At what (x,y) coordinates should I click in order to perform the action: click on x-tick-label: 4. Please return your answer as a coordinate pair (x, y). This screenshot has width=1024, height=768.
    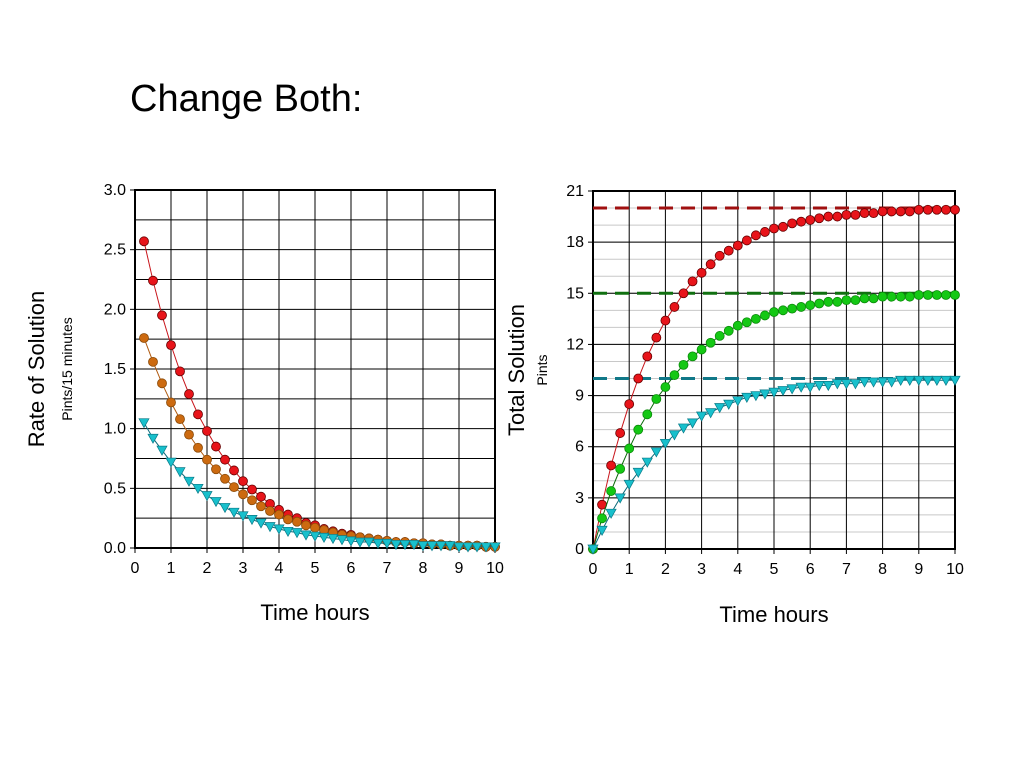
    Looking at the image, I should click on (737, 569).